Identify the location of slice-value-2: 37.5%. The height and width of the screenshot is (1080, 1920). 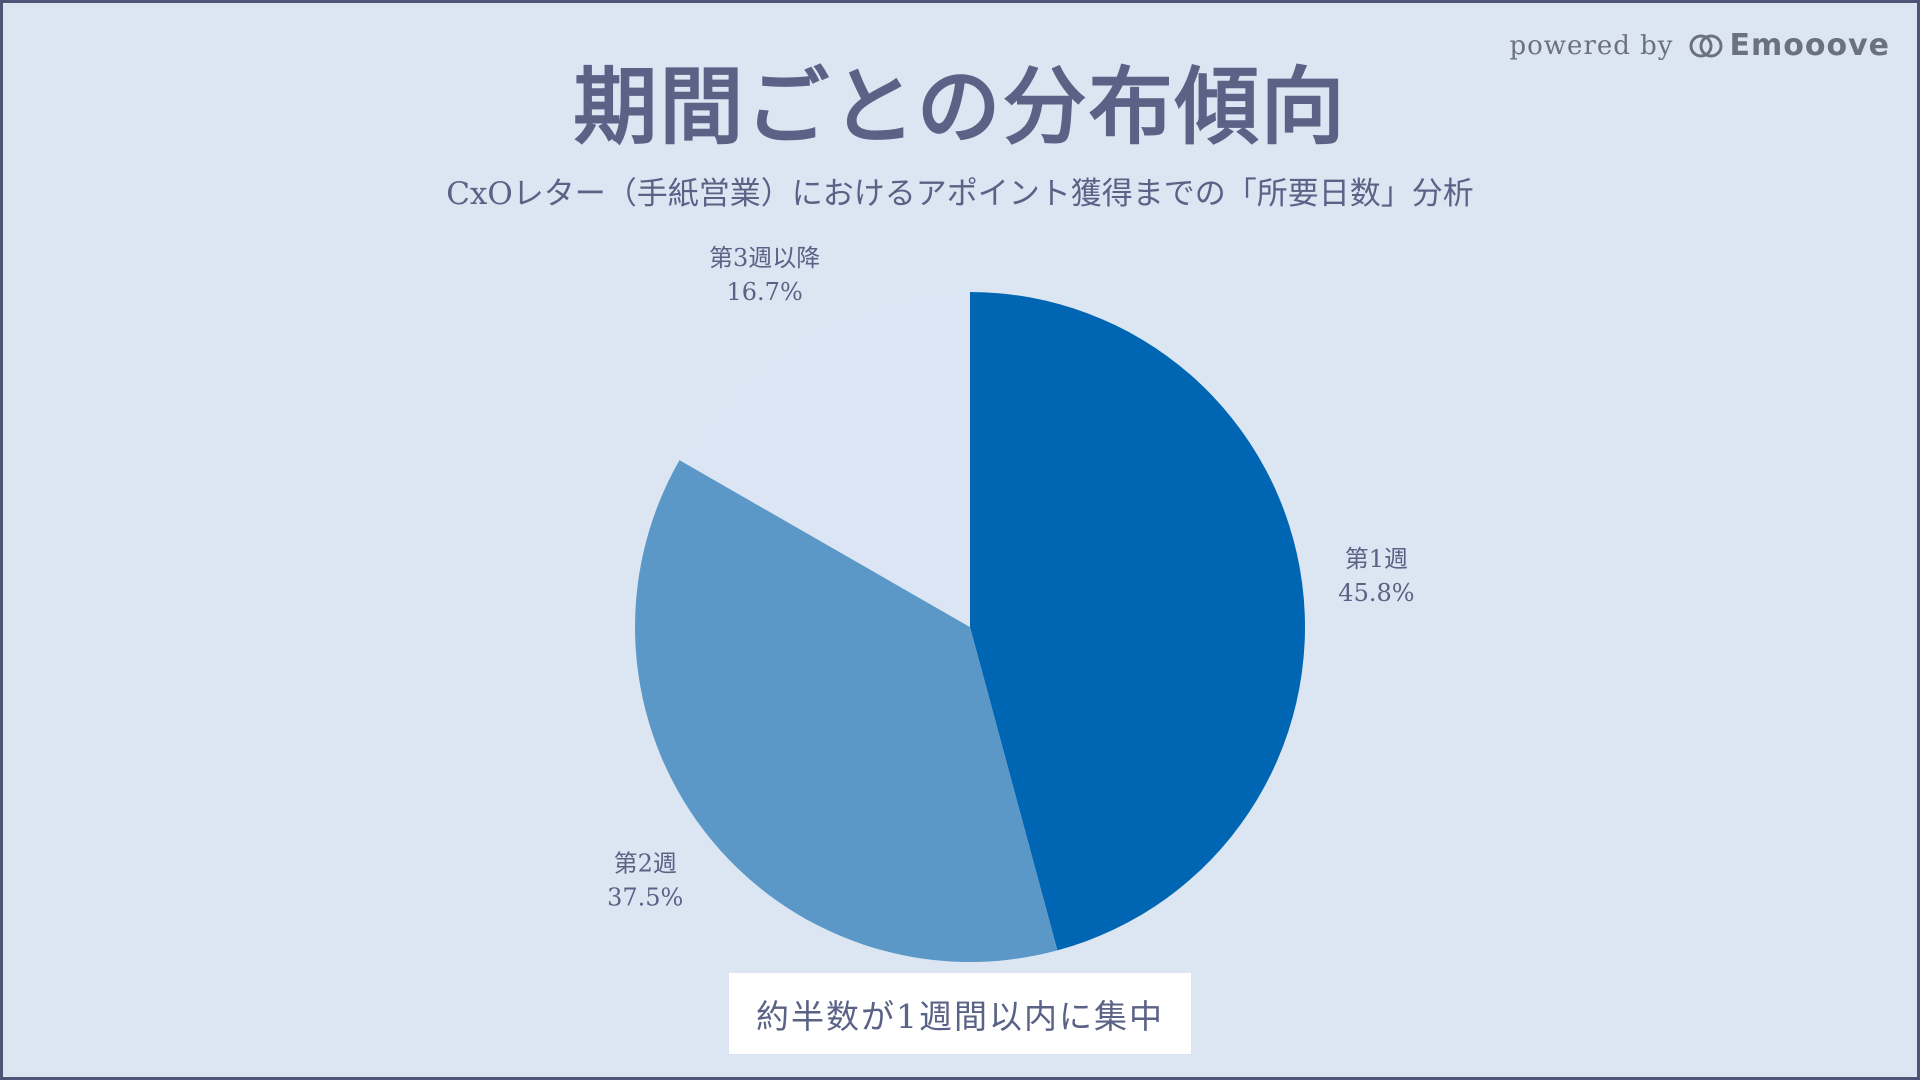
(645, 897).